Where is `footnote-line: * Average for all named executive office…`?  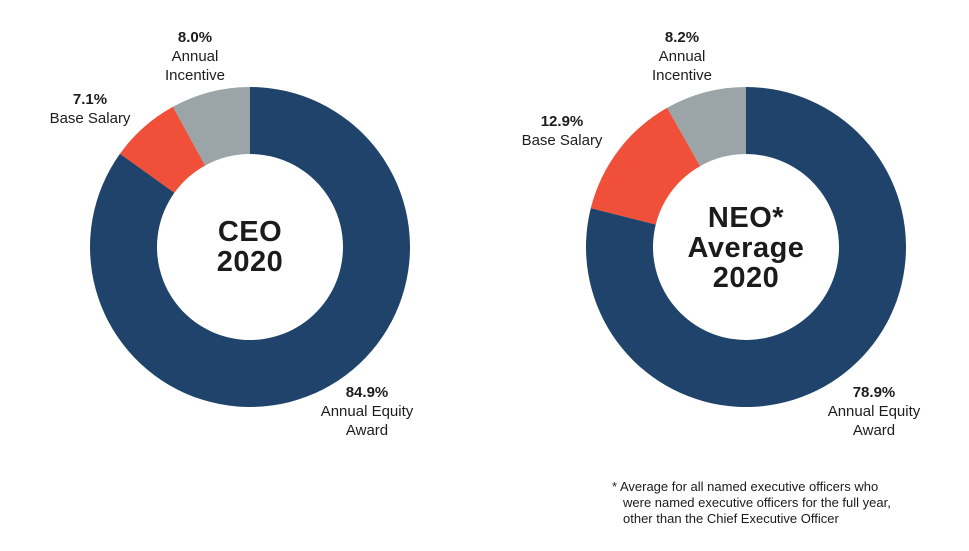 footnote-line: * Average for all named executive office… is located at coordinates (745, 486).